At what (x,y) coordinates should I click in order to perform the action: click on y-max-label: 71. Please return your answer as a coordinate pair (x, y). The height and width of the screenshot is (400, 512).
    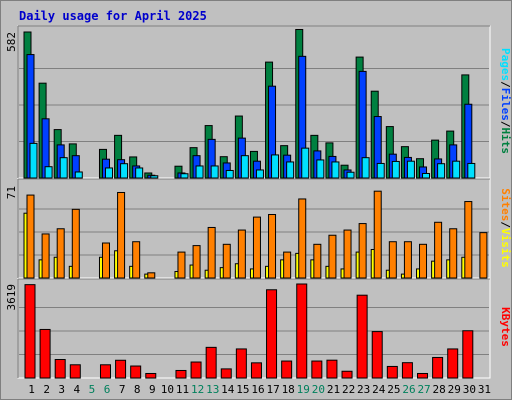
    Looking at the image, I should click on (11, 192).